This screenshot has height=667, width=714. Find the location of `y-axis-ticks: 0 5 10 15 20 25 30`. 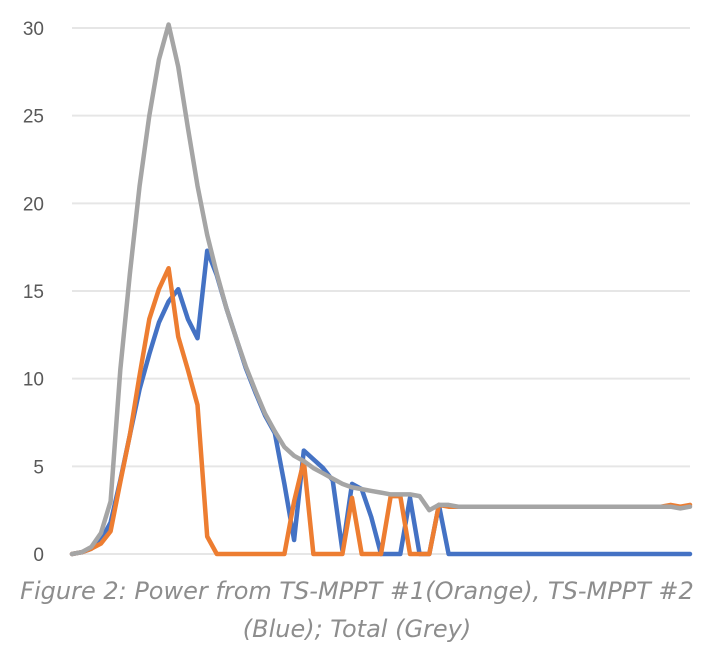

y-axis-ticks: 0 5 10 15 20 25 30 is located at coordinates (33, 292).